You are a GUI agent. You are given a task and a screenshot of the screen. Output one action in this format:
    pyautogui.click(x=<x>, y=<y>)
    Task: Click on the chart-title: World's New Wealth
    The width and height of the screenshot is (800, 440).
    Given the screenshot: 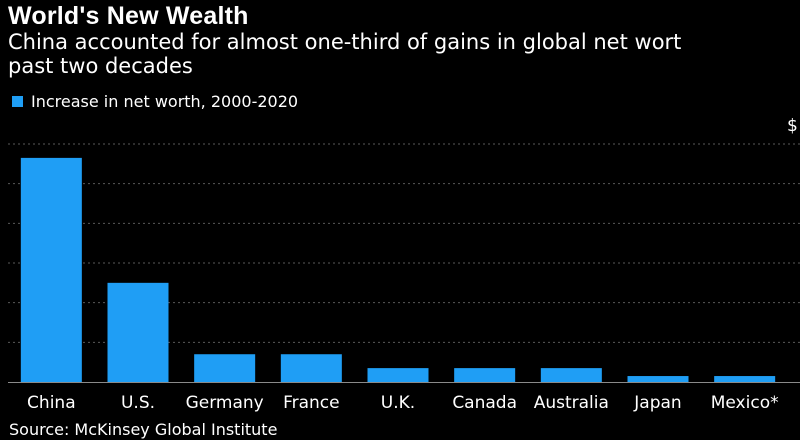 What is the action you would take?
    pyautogui.click(x=128, y=16)
    